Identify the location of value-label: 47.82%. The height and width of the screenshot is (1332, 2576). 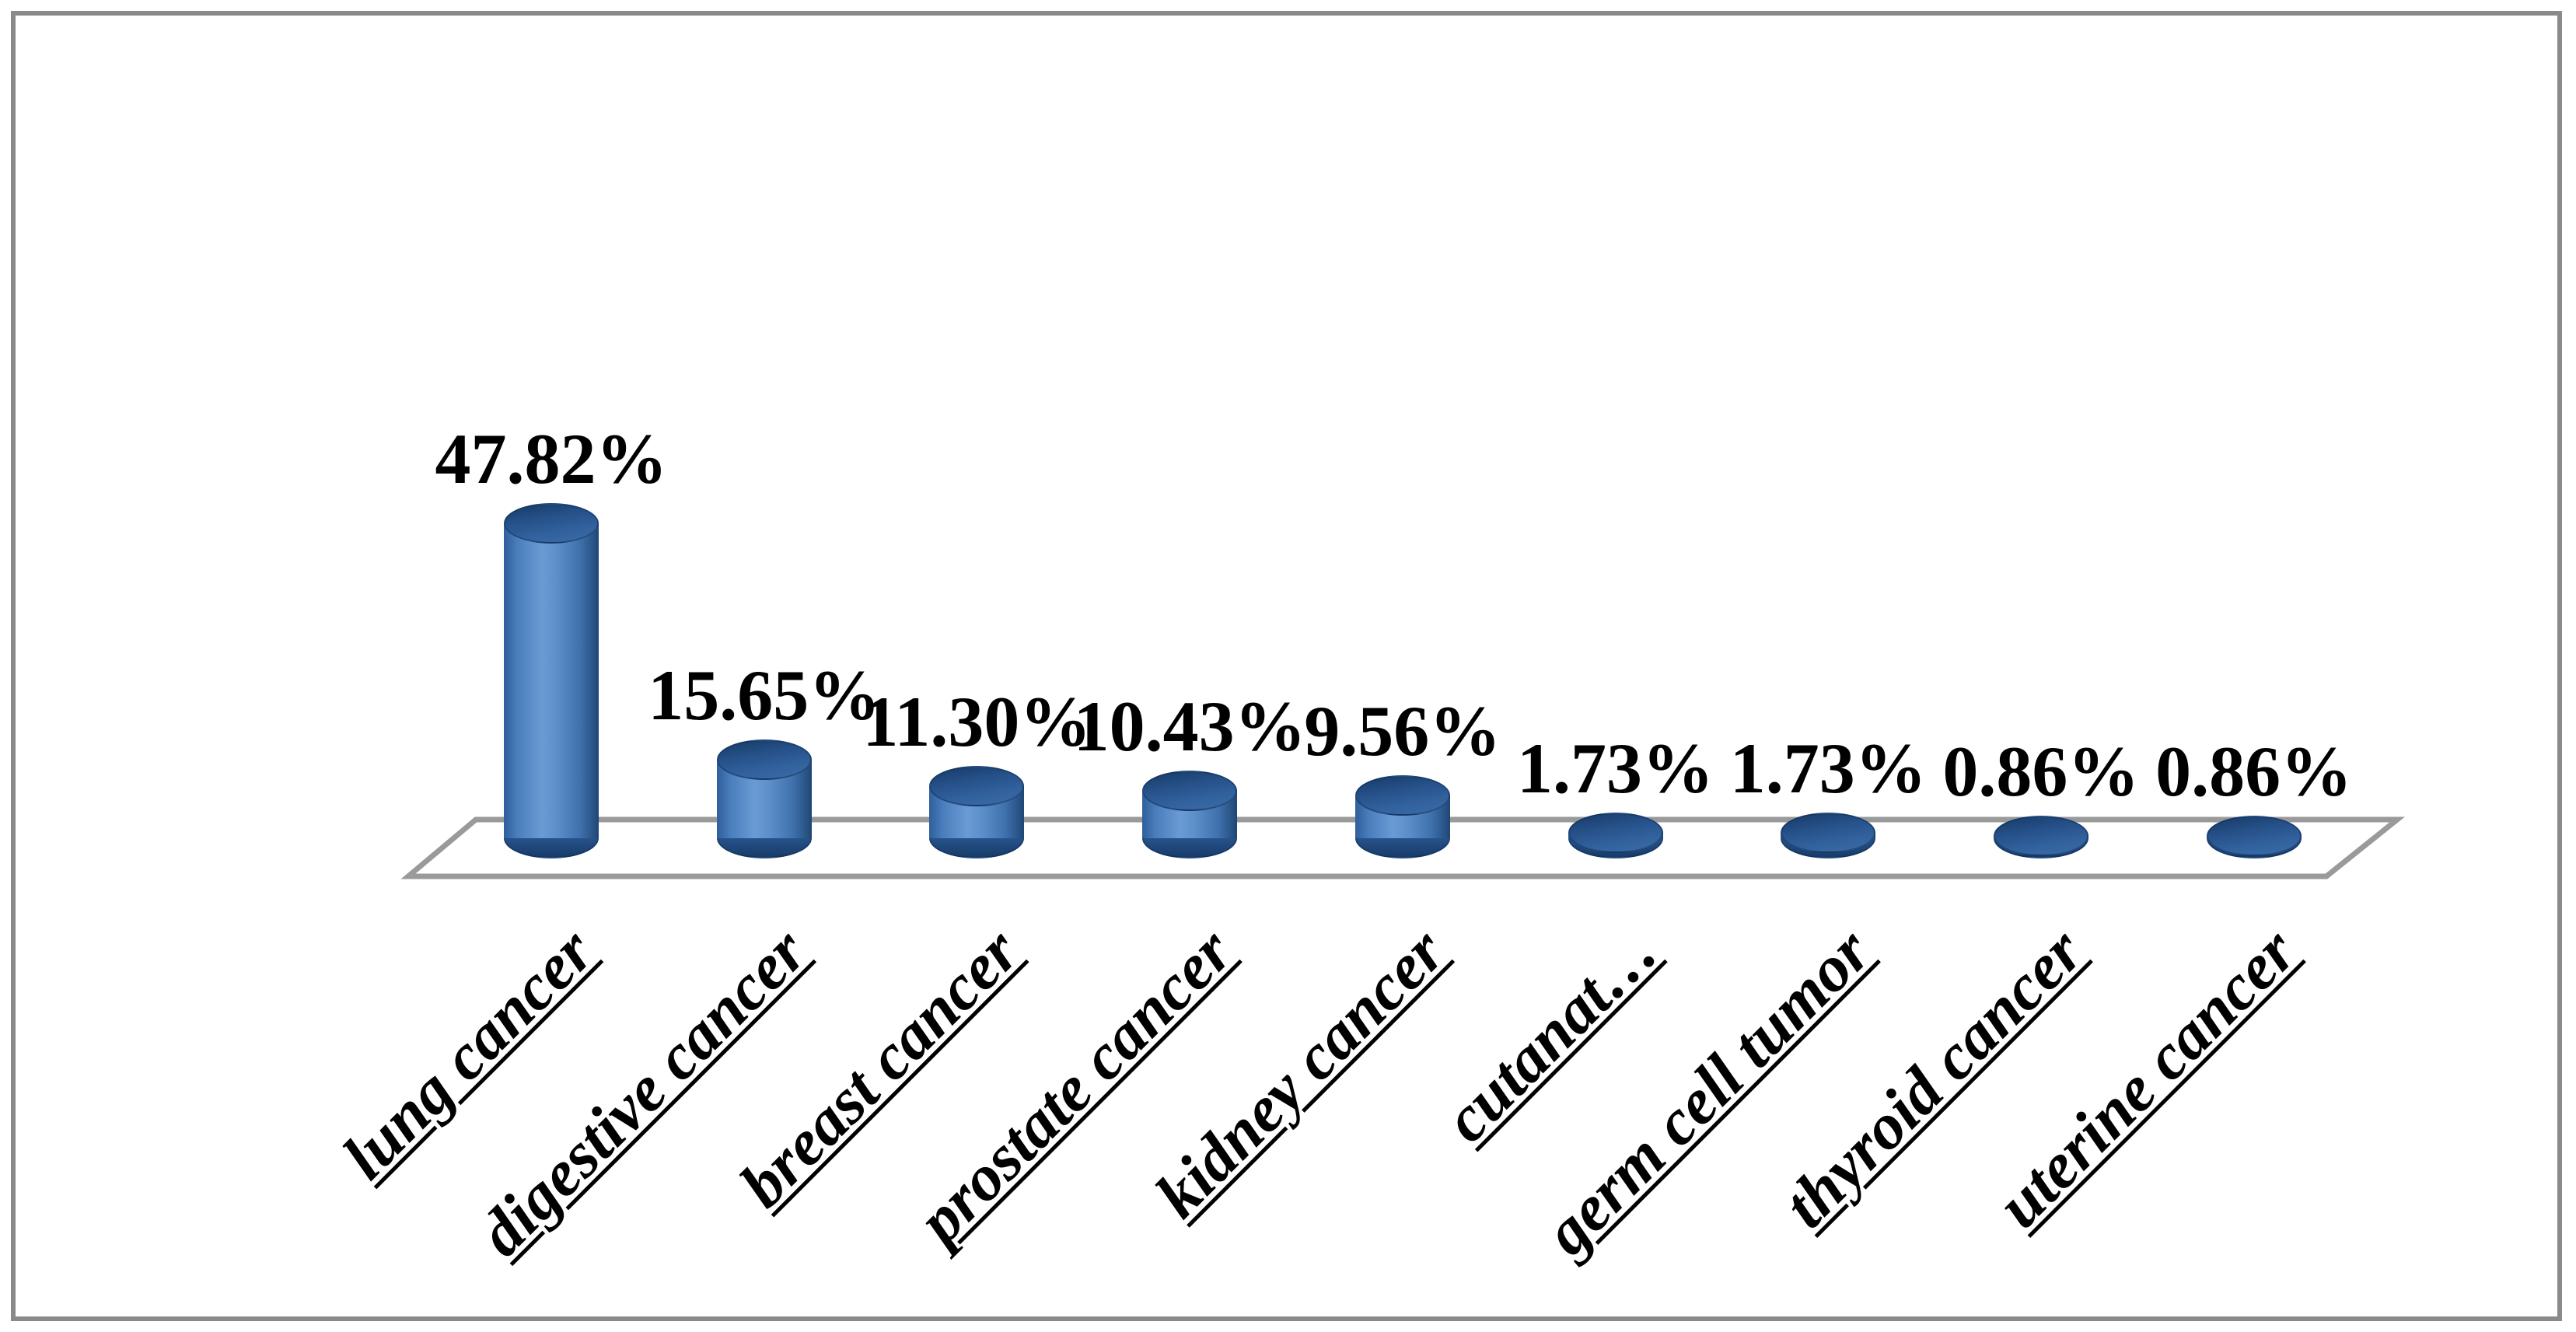
(551, 458).